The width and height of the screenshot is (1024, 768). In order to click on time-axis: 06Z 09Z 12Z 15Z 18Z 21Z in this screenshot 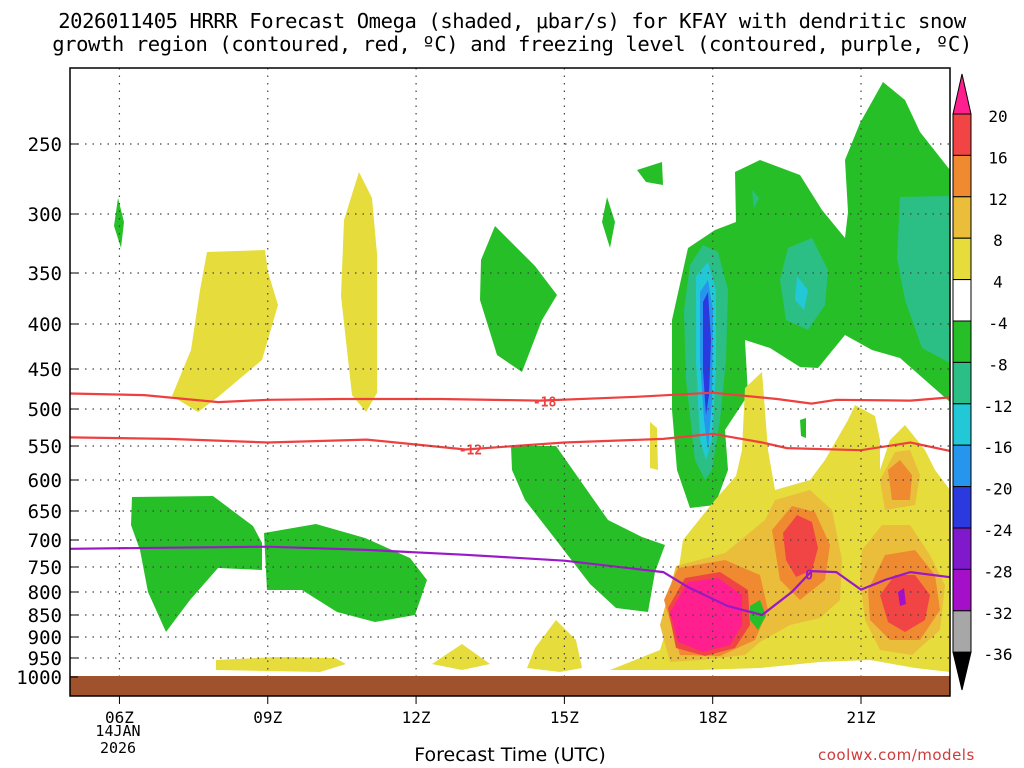, I will do `click(490, 711)`.